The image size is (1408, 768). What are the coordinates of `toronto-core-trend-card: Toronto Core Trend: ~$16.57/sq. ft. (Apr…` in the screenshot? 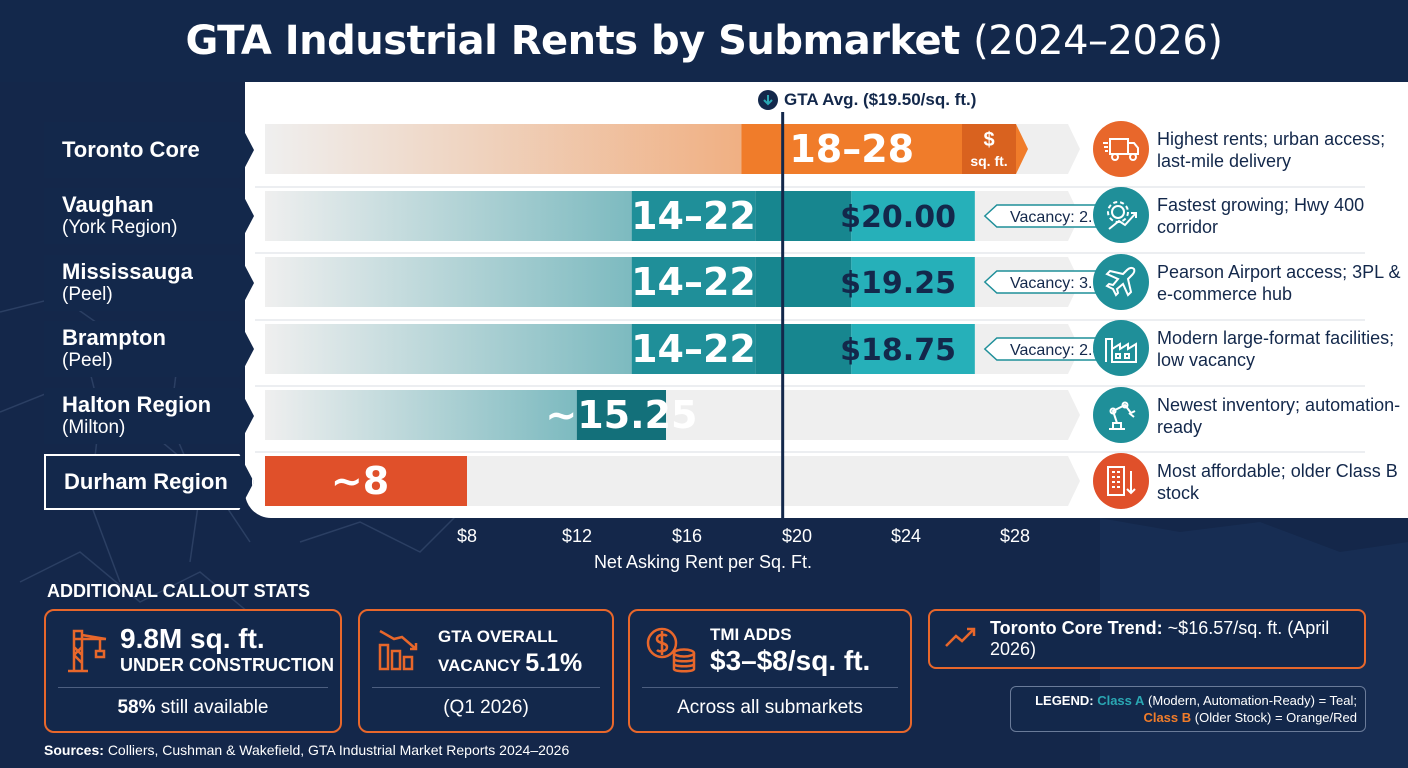 It's located at (1147, 639).